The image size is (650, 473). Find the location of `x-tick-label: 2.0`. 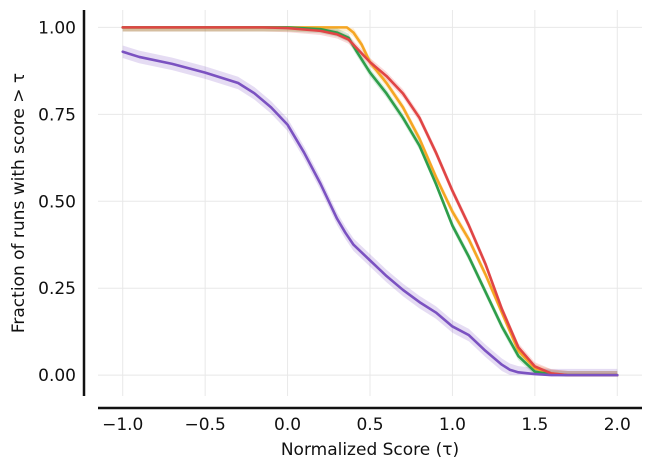

x-tick-label: 2.0 is located at coordinates (617, 425).